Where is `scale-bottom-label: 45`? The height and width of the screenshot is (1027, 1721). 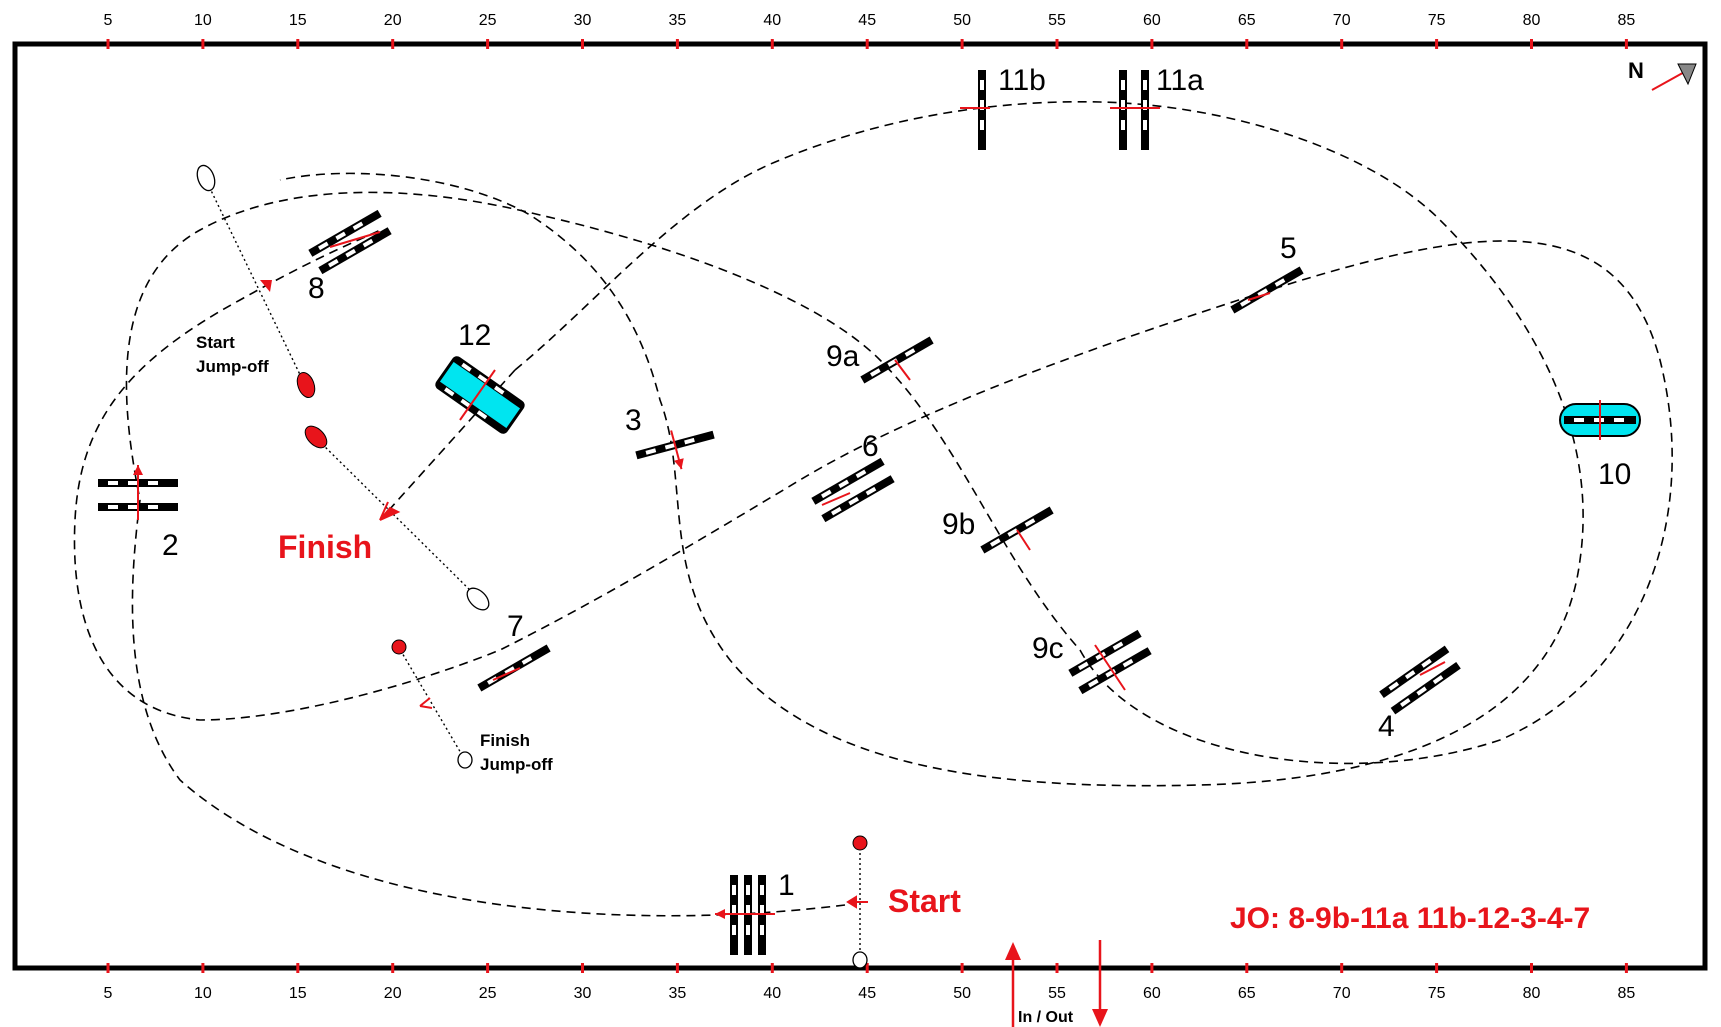
scale-bottom-label: 45 is located at coordinates (867, 993).